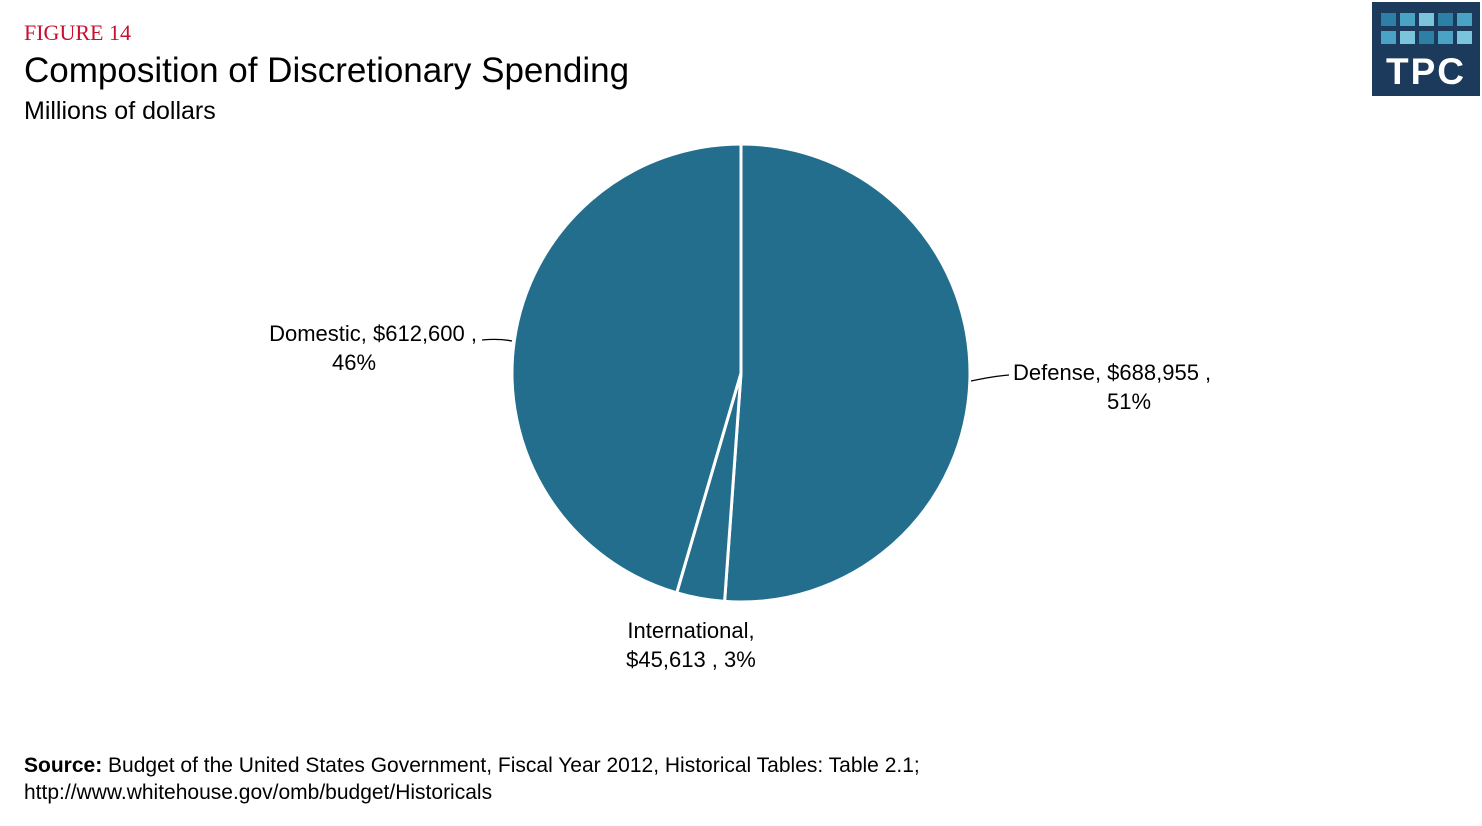 Image resolution: width=1482 pixels, height=826 pixels. What do you see at coordinates (63, 765) in the screenshot?
I see `source-label: Source:` at bounding box center [63, 765].